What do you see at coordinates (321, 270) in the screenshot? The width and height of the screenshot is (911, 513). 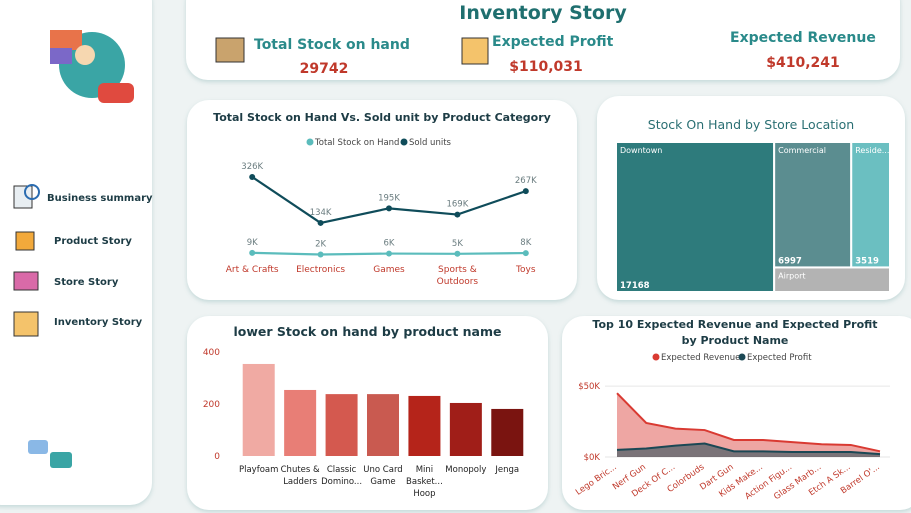 I see `x-tick-label: Electronics` at bounding box center [321, 270].